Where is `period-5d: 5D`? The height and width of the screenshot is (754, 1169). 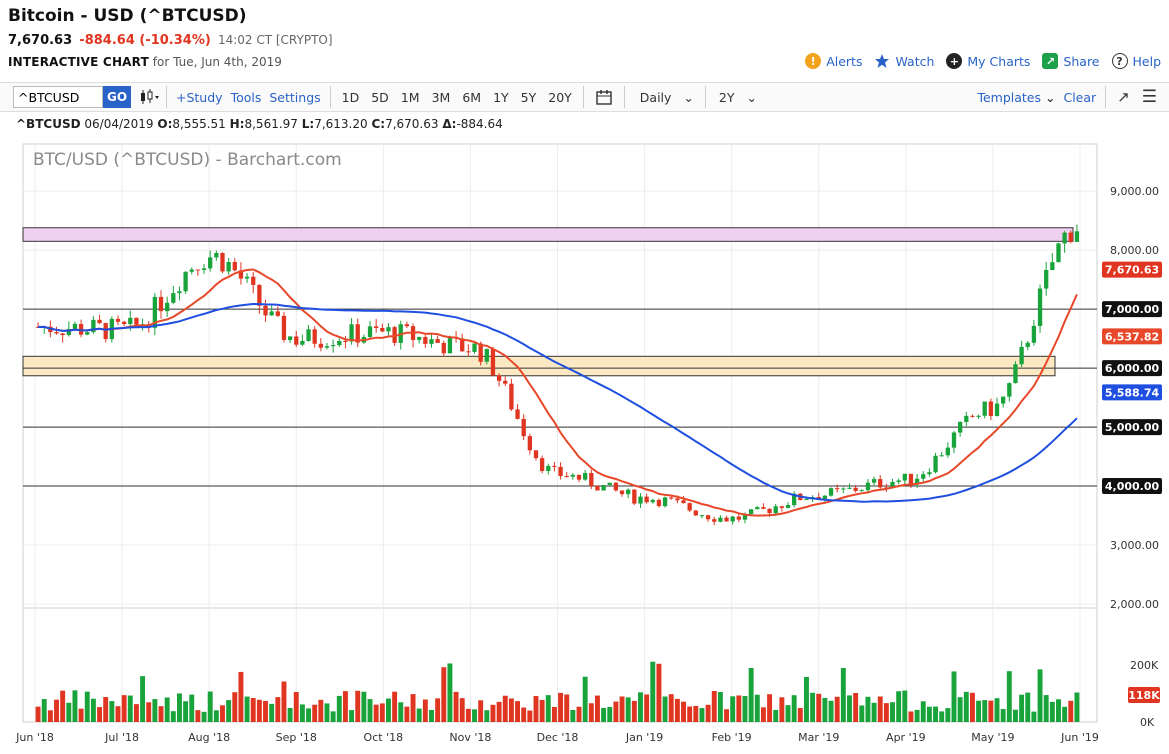
period-5d: 5D is located at coordinates (380, 97).